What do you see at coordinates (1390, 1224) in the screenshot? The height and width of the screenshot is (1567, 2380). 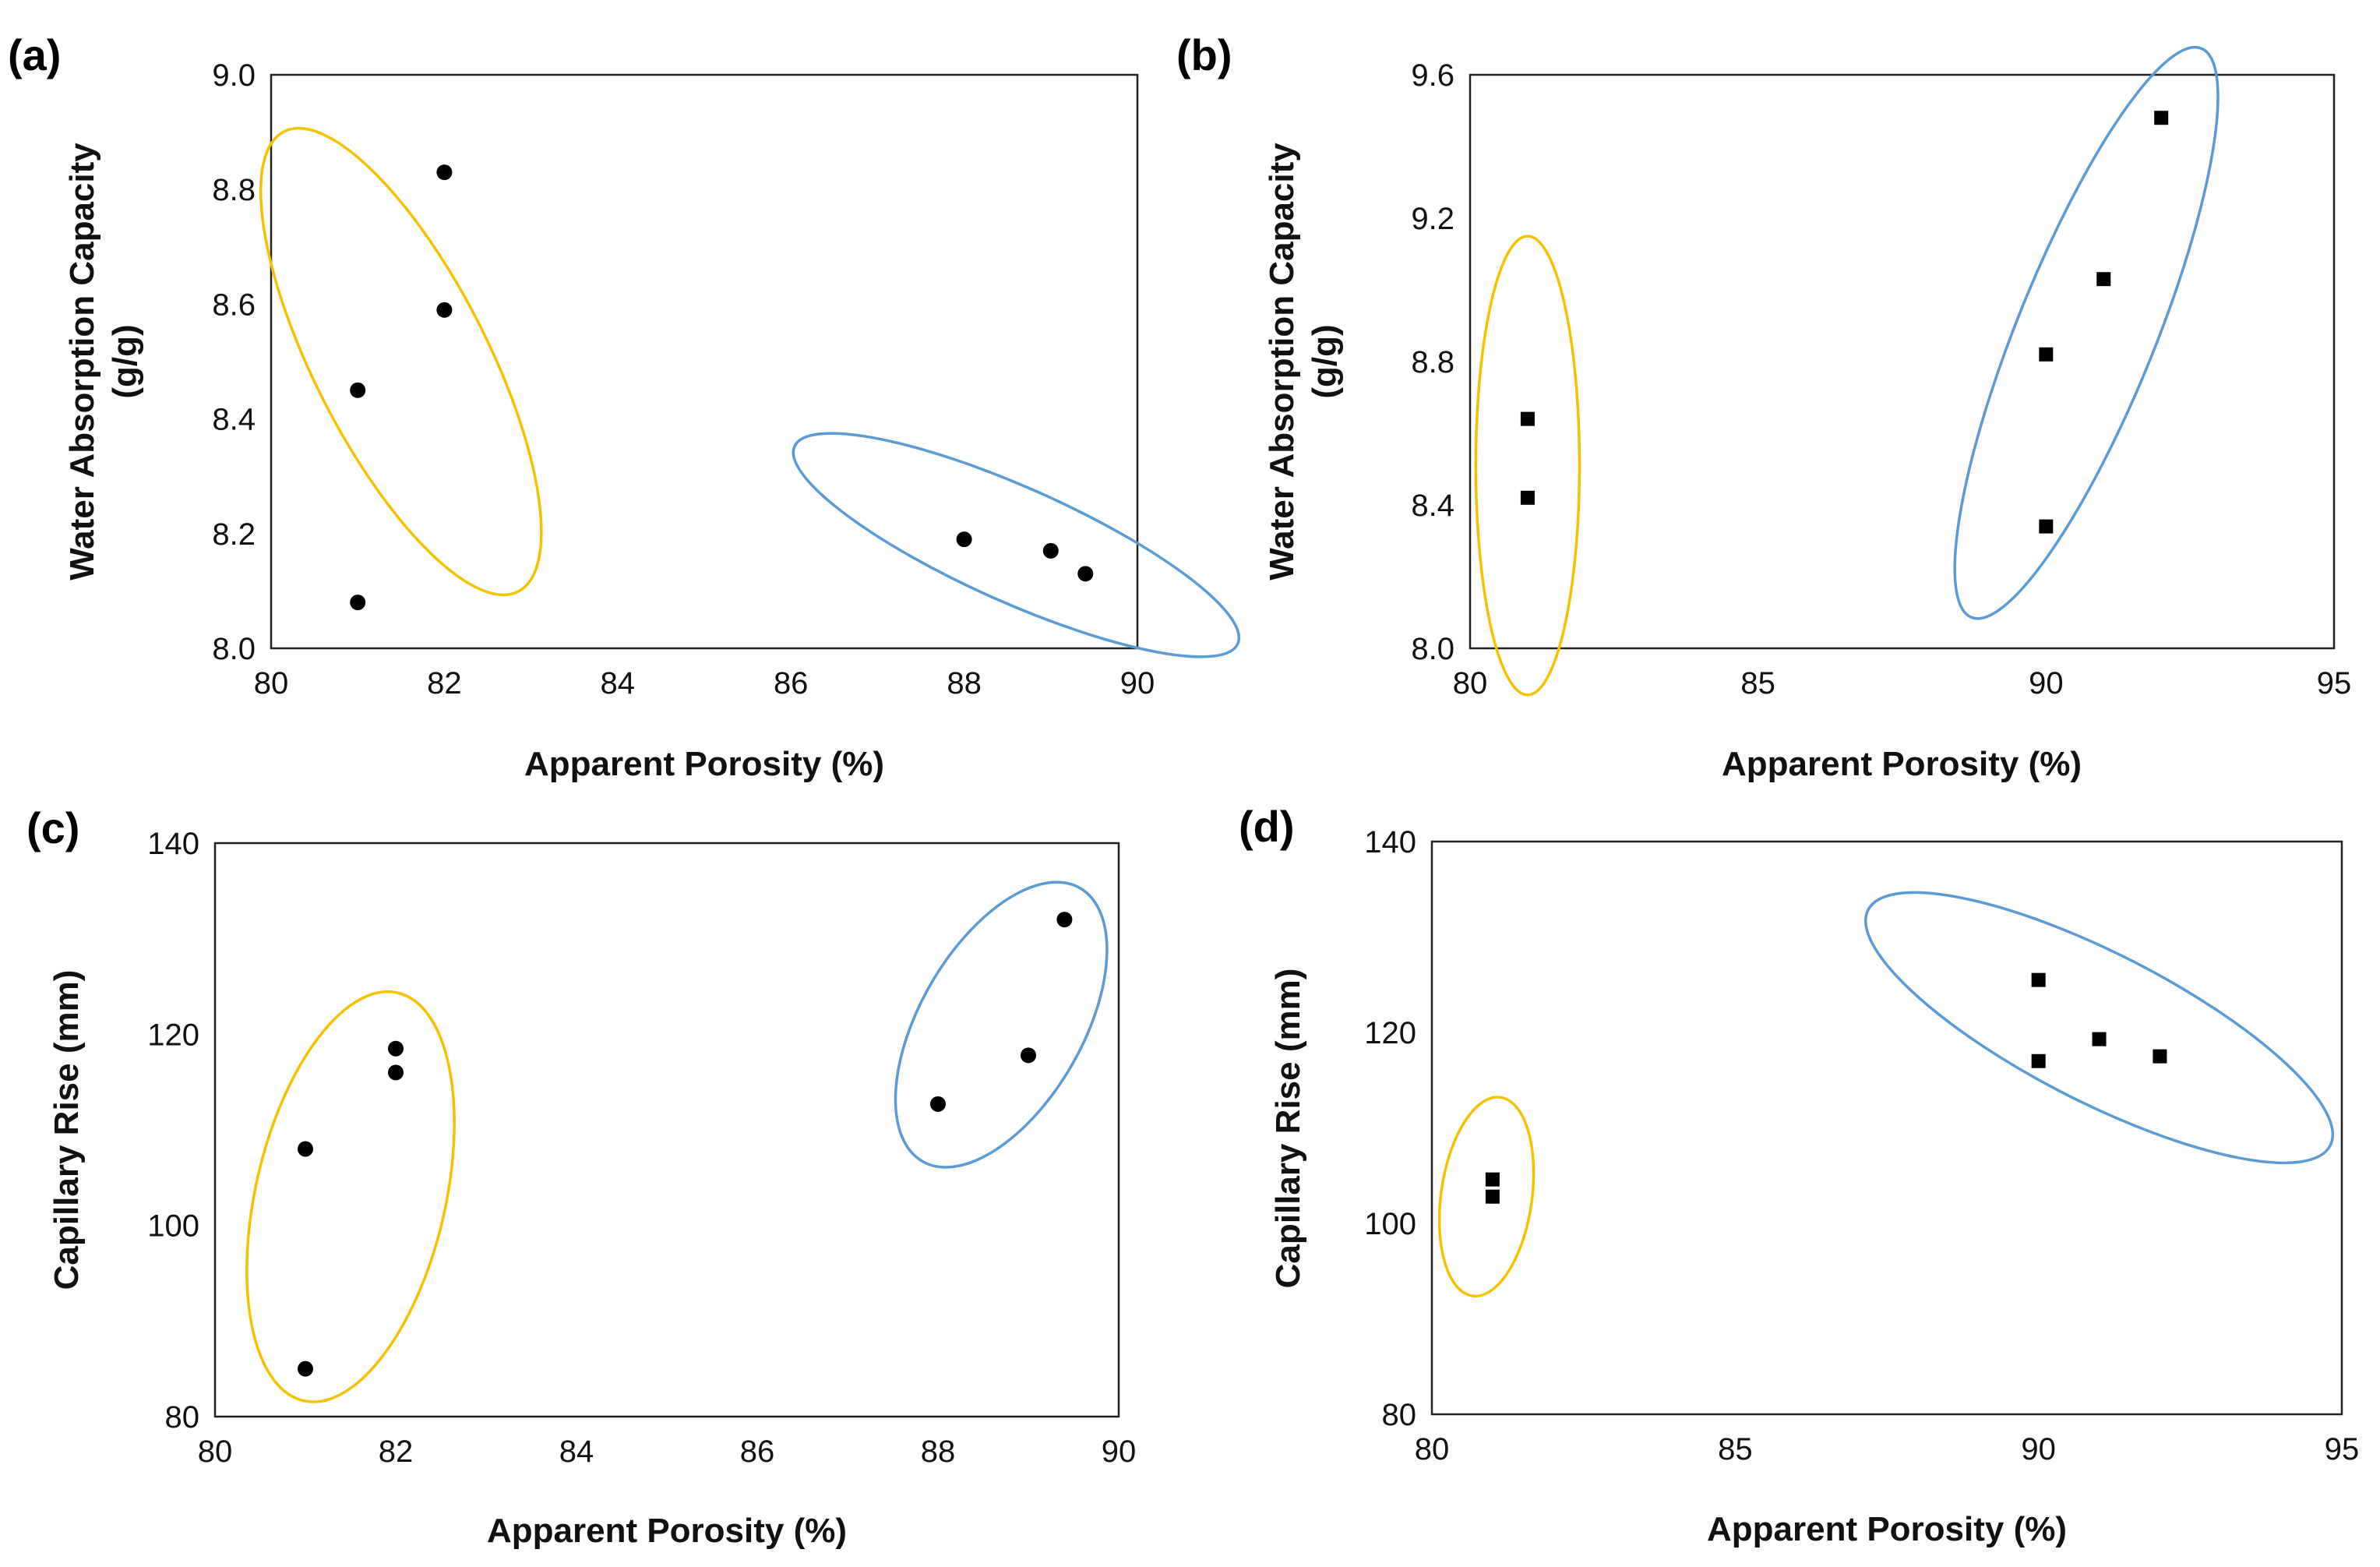 I see `y-tick-label-d-2: 100` at bounding box center [1390, 1224].